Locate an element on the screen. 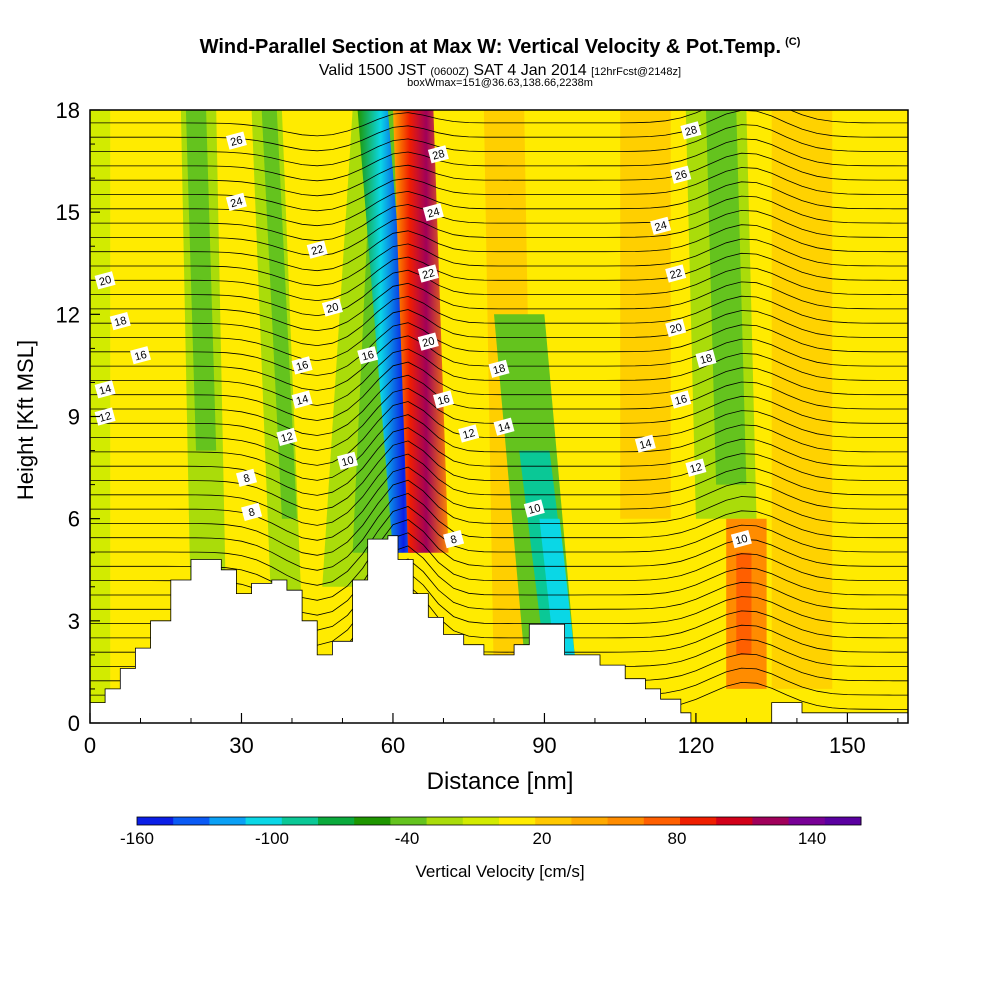  contour-label: 24 is located at coordinates (236, 201).